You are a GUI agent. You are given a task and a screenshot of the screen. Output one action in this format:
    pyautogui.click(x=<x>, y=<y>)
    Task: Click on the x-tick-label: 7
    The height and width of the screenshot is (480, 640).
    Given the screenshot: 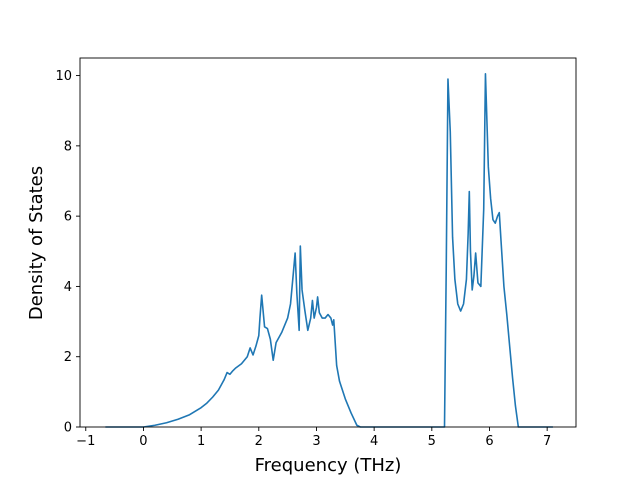 What is the action you would take?
    pyautogui.click(x=547, y=441)
    